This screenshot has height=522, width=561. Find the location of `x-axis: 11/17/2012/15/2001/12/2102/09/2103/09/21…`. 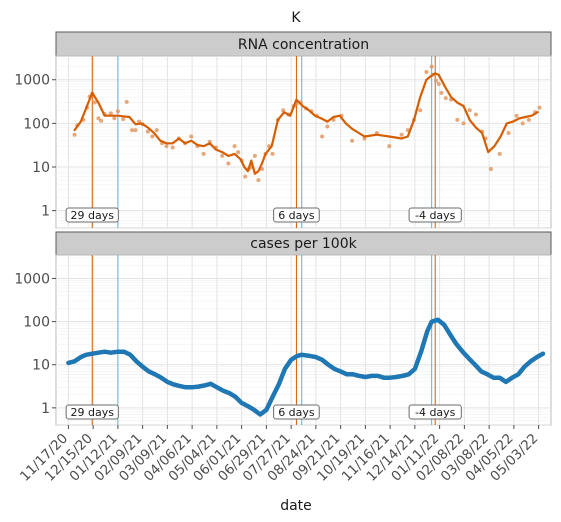

x-axis: 11/17/2012/15/2001/12/2102/09/2103/09/21… is located at coordinates (279, 455).